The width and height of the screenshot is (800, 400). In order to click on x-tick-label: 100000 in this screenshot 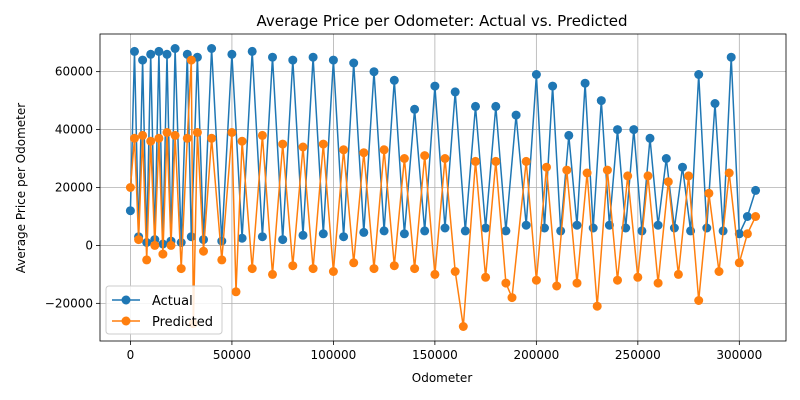, I will do `click(333, 355)`.